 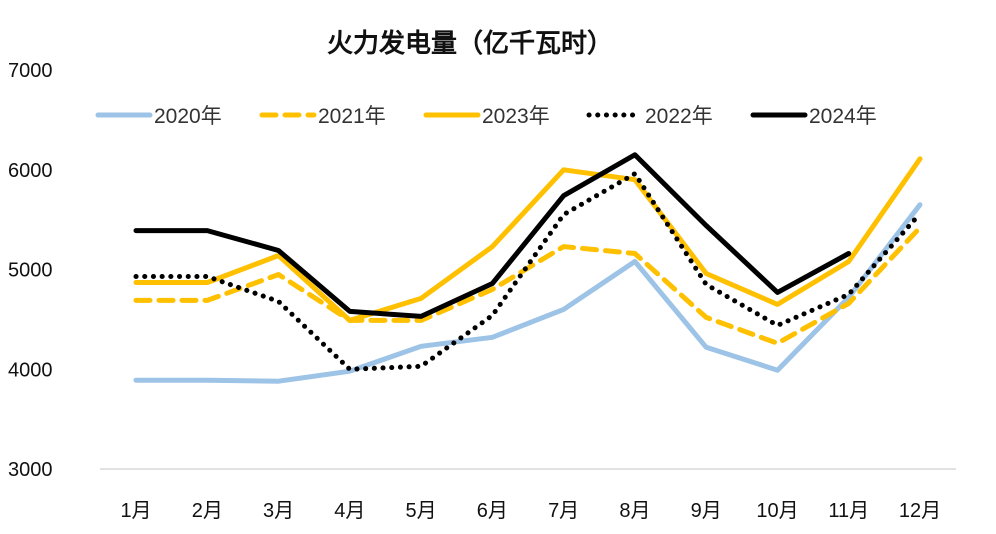 I want to click on y-tick-label: 3000, so click(x=30, y=470).